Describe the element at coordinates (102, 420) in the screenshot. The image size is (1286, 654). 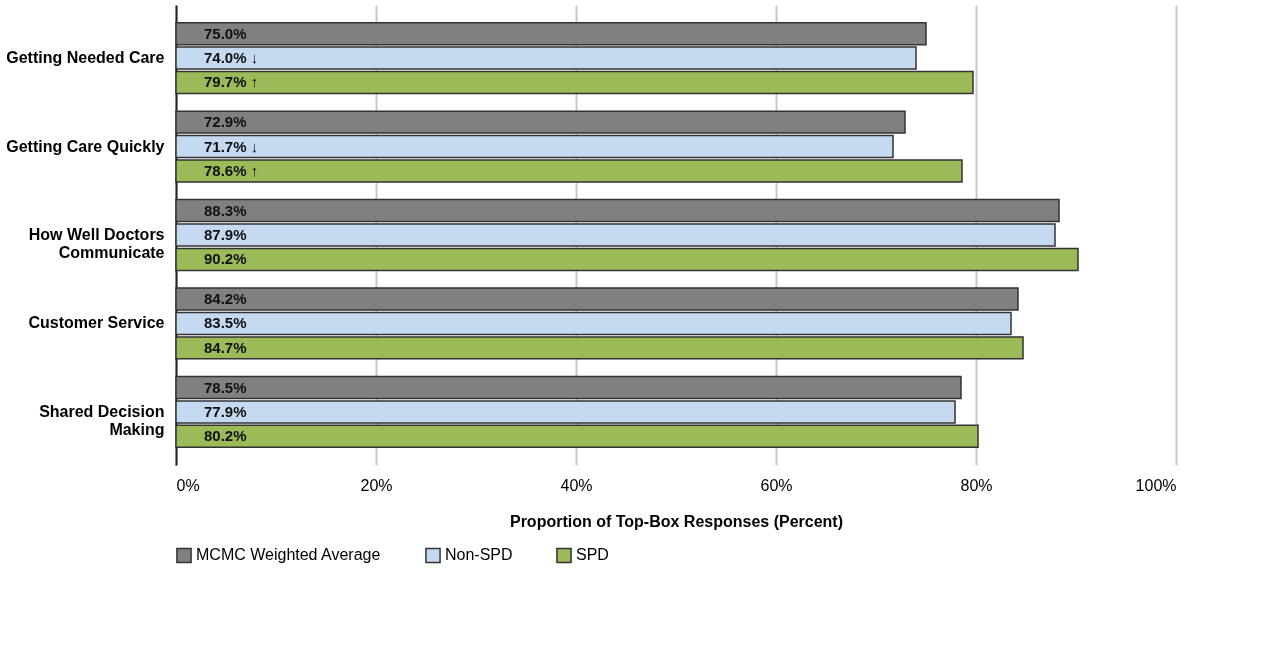
I see `y-tick-label: Shared Decision Making` at that location.